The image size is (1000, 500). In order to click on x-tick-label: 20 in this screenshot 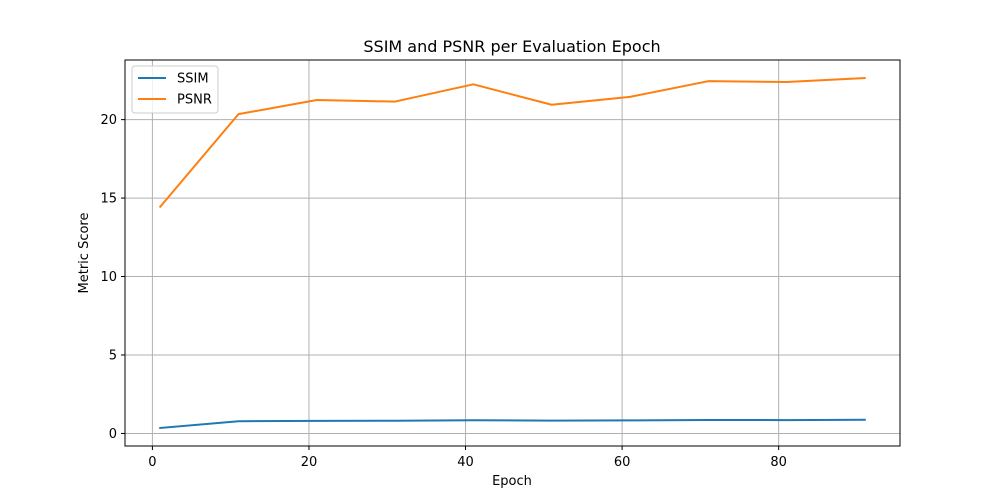, I will do `click(309, 462)`.